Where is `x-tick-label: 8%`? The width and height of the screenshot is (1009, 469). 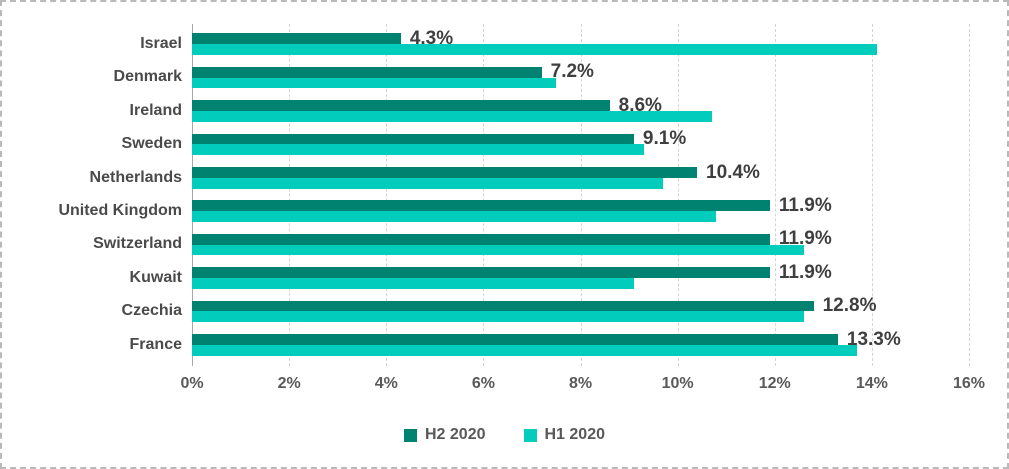
x-tick-label: 8% is located at coordinates (580, 383).